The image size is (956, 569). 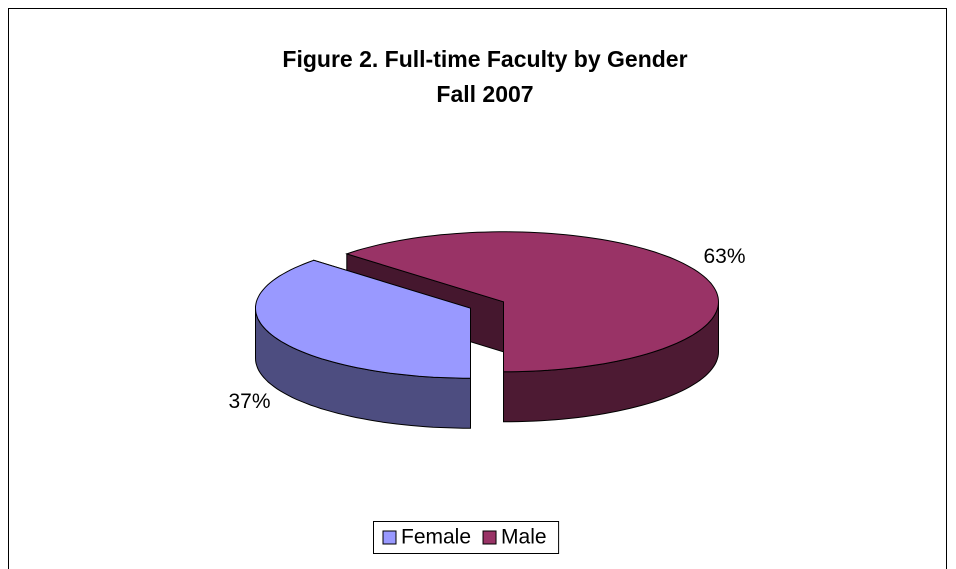 I want to click on chart-title: Figure 2. Full-time Faculty by Gender, so click(x=484, y=59).